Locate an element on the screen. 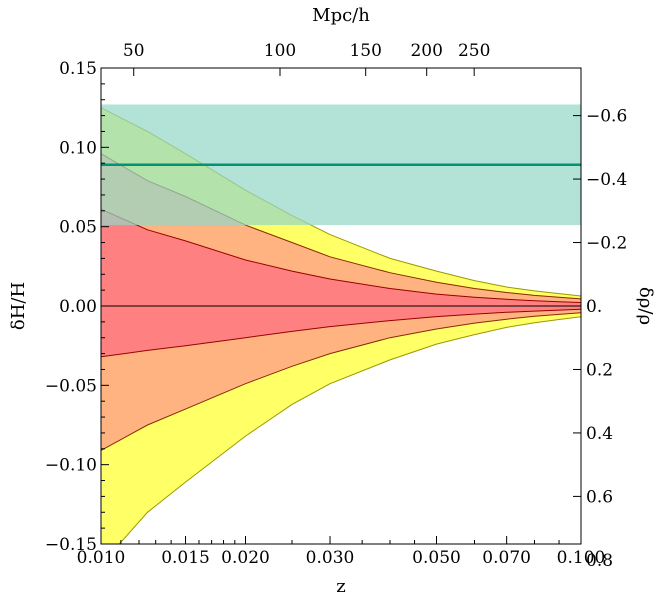 The image size is (662, 599). x-tick-label: 0.020 is located at coordinates (245, 558).